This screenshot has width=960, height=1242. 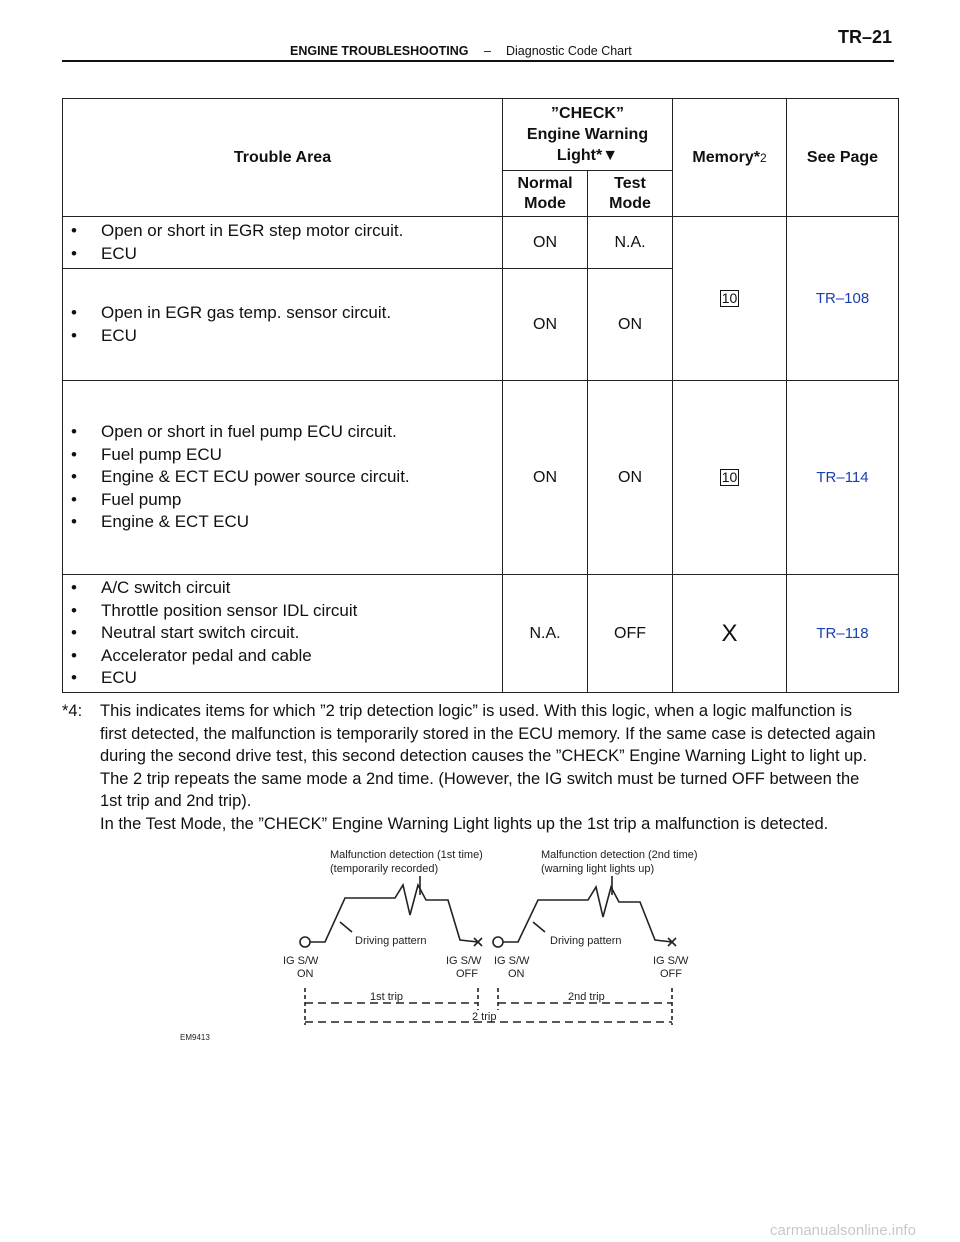 What do you see at coordinates (586, 997) in the screenshot?
I see `label: 2nd trip` at bounding box center [586, 997].